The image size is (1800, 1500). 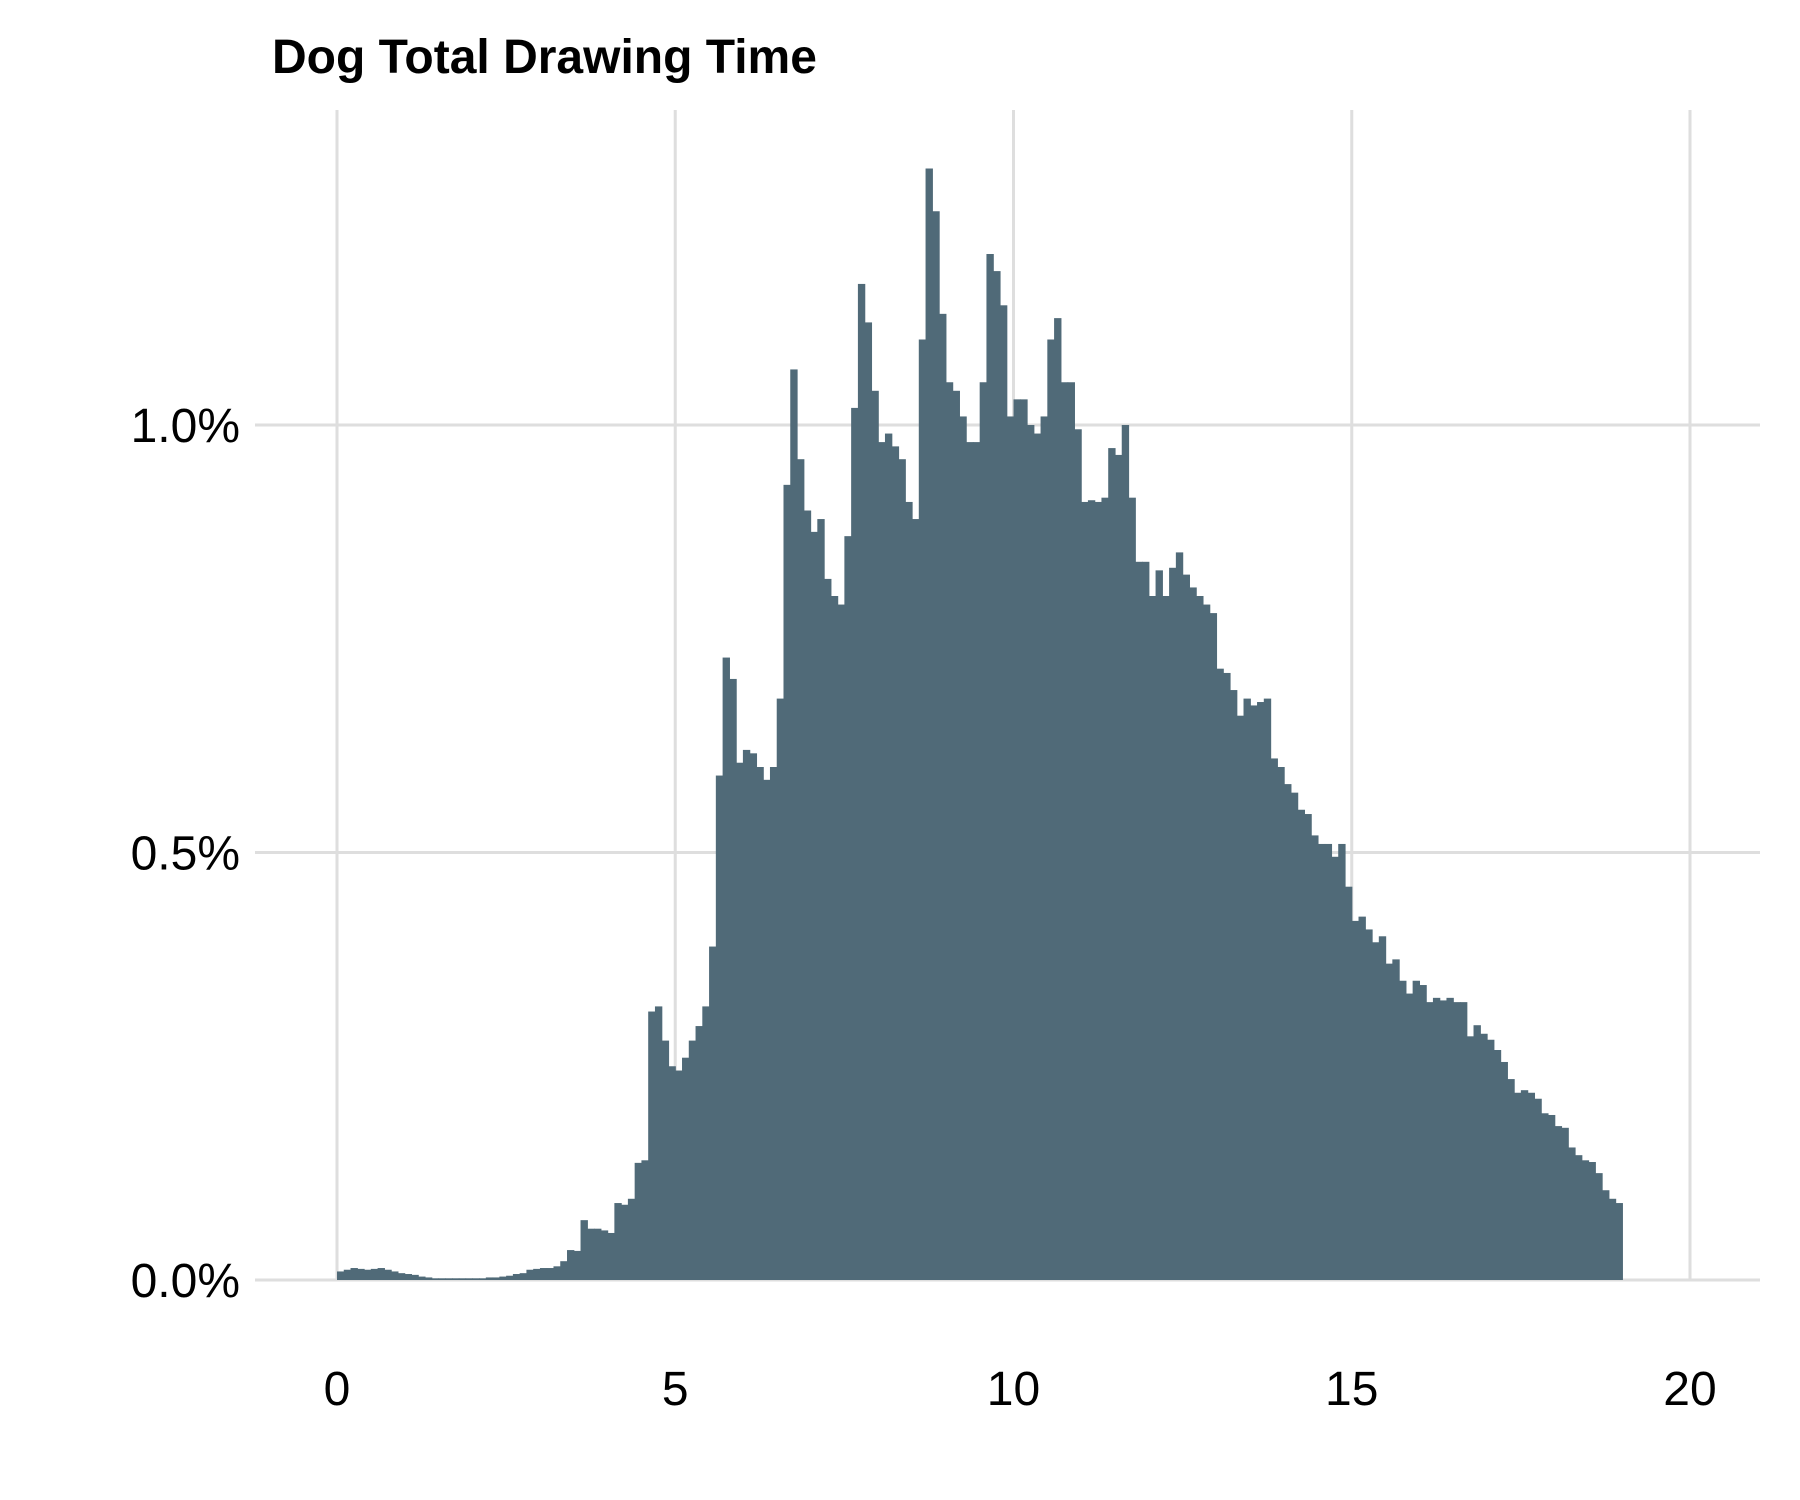 I want to click on x-tick-label: 15, so click(x=1351, y=1389).